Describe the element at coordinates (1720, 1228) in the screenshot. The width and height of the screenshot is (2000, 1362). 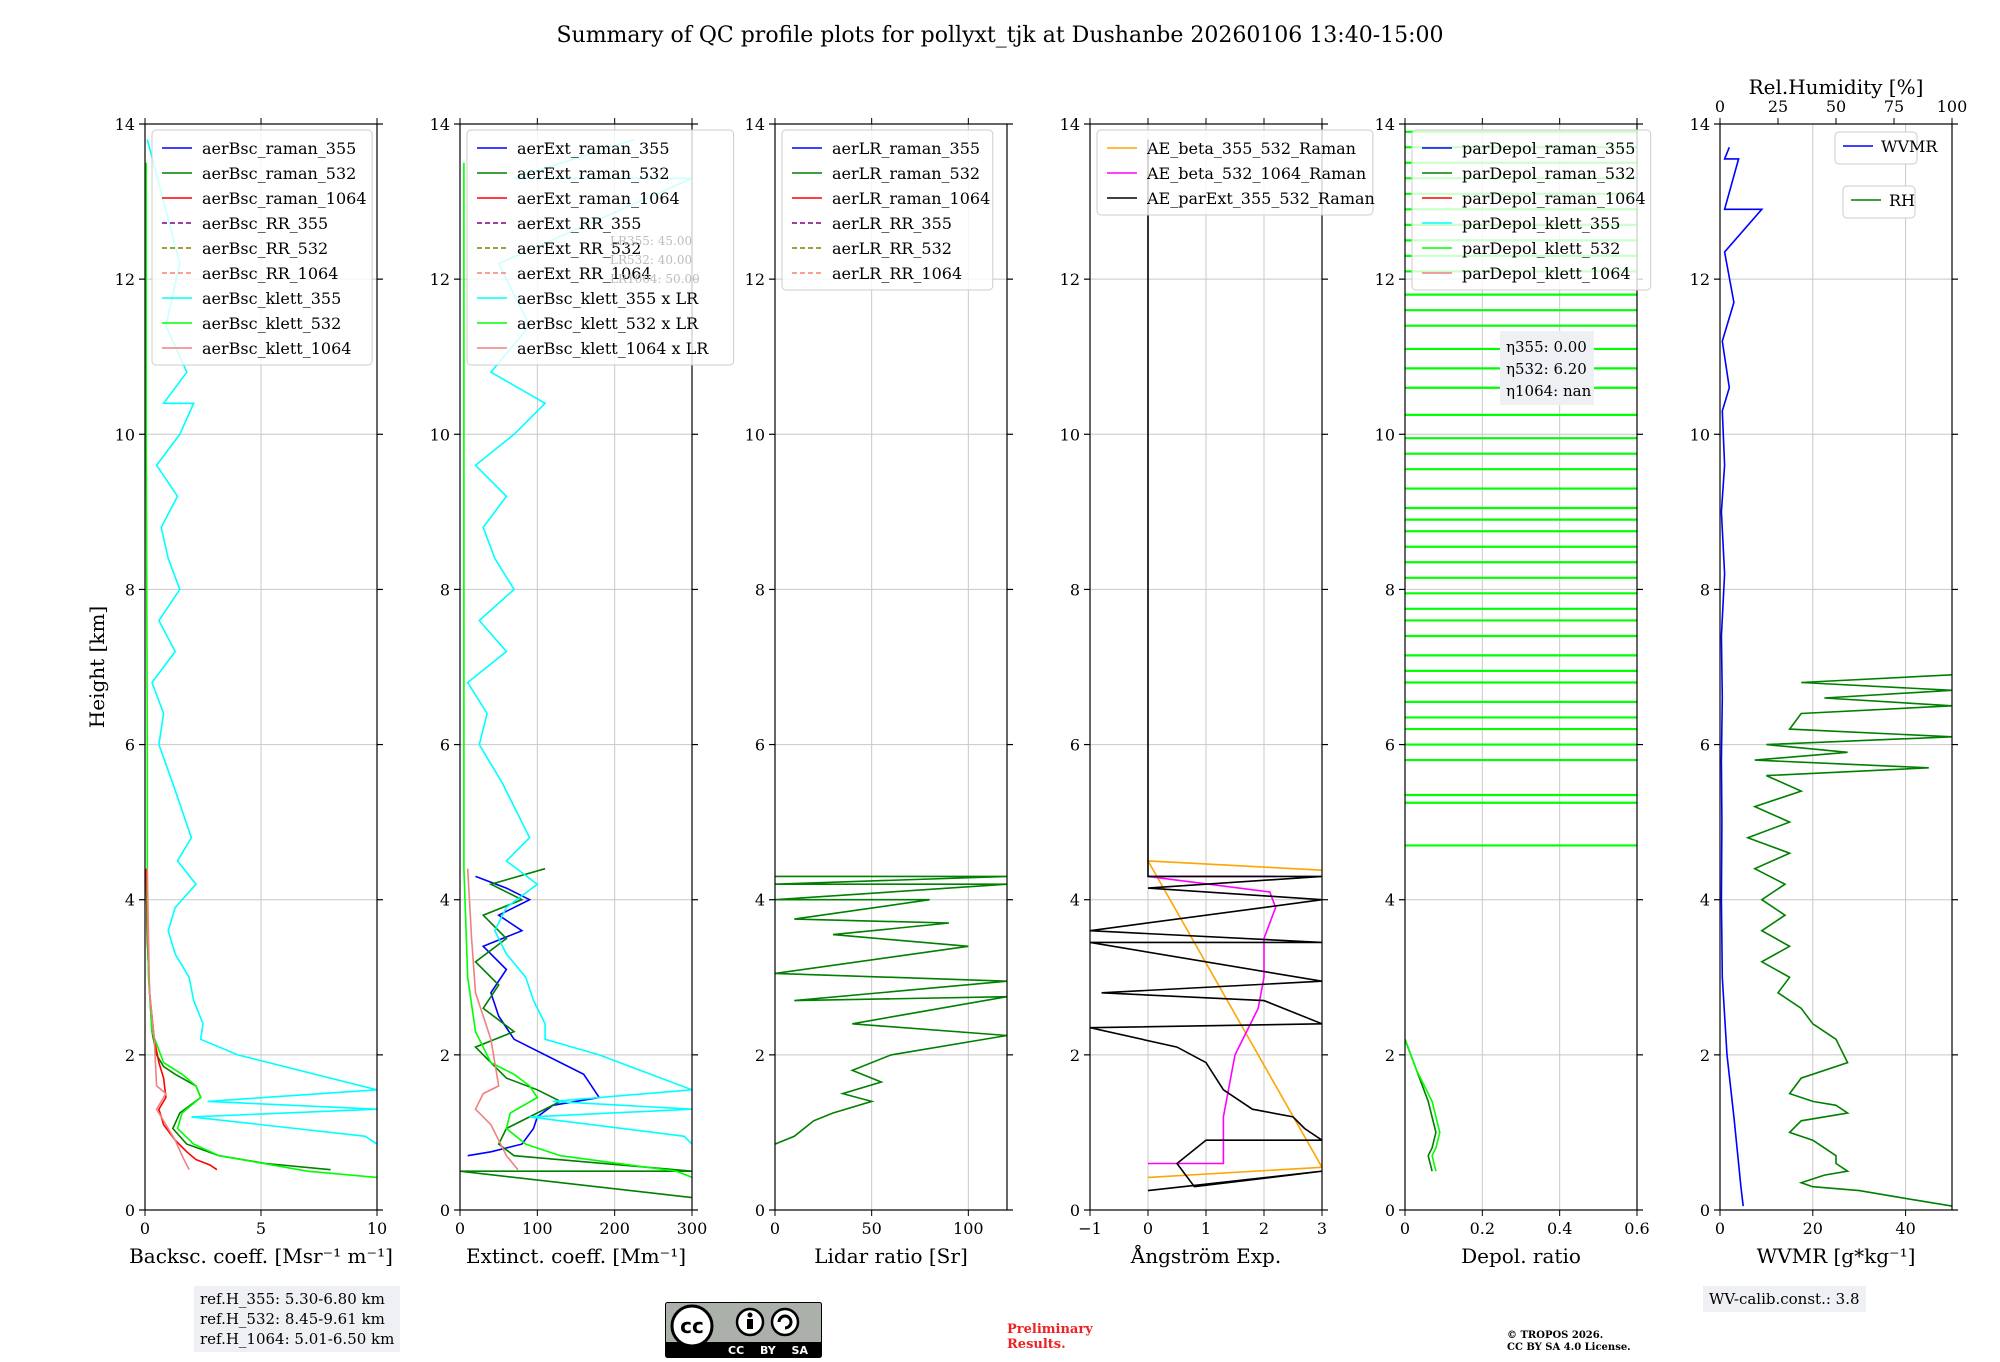
I see `wvmr-xtick-label: 0` at that location.